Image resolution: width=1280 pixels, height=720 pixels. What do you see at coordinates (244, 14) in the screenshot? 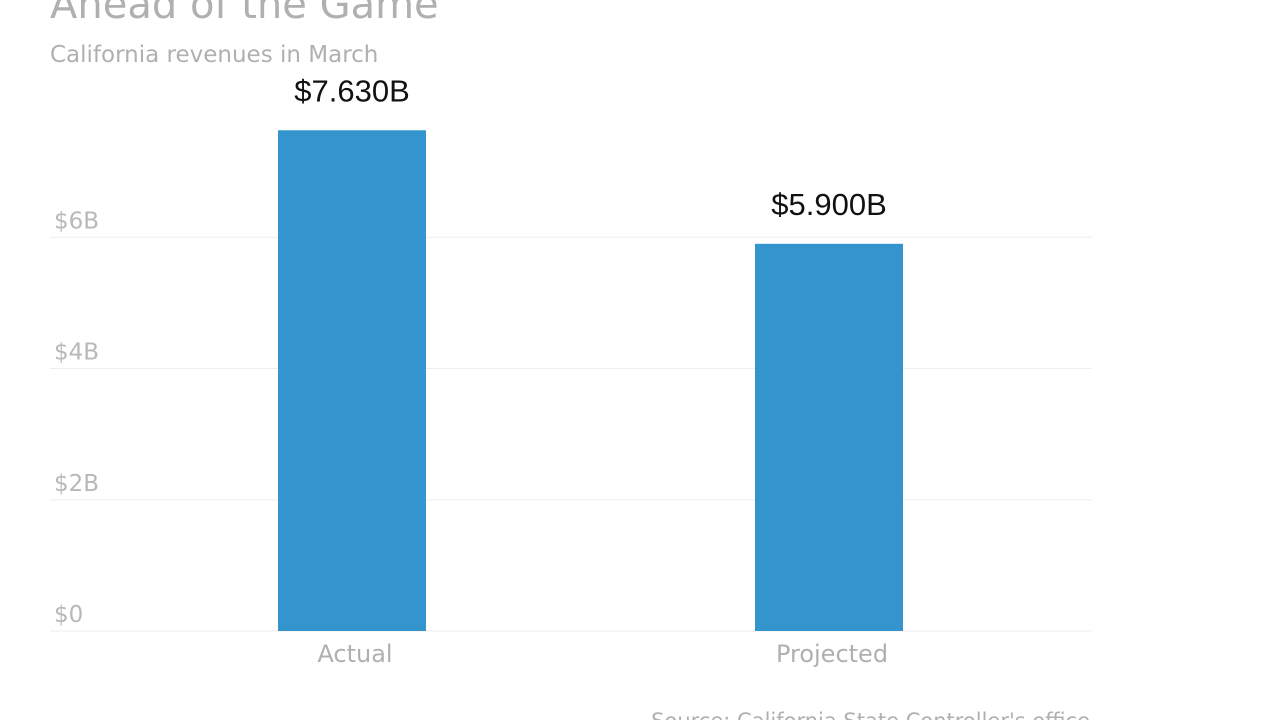
I see `chart-title: Ahead of the Game` at bounding box center [244, 14].